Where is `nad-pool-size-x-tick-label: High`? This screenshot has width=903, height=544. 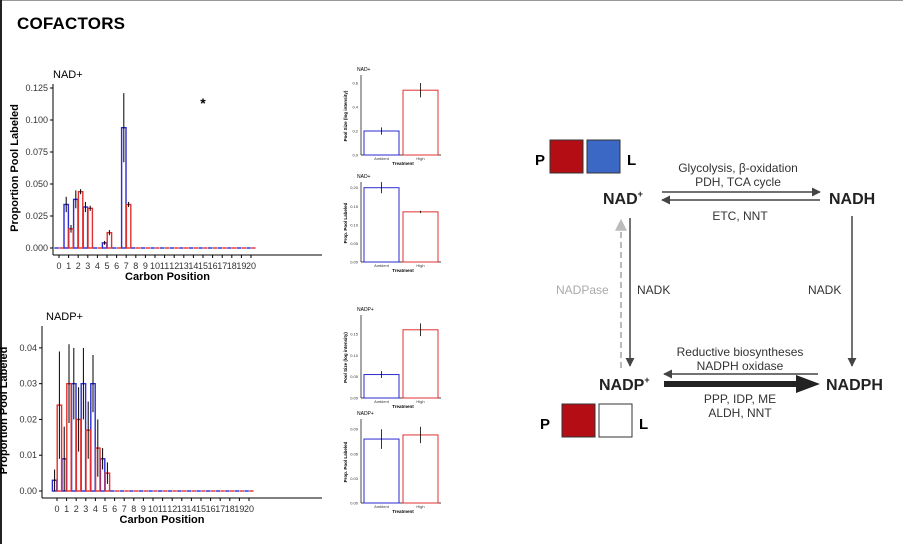
nad-pool-size-x-tick-label: High is located at coordinates (420, 158).